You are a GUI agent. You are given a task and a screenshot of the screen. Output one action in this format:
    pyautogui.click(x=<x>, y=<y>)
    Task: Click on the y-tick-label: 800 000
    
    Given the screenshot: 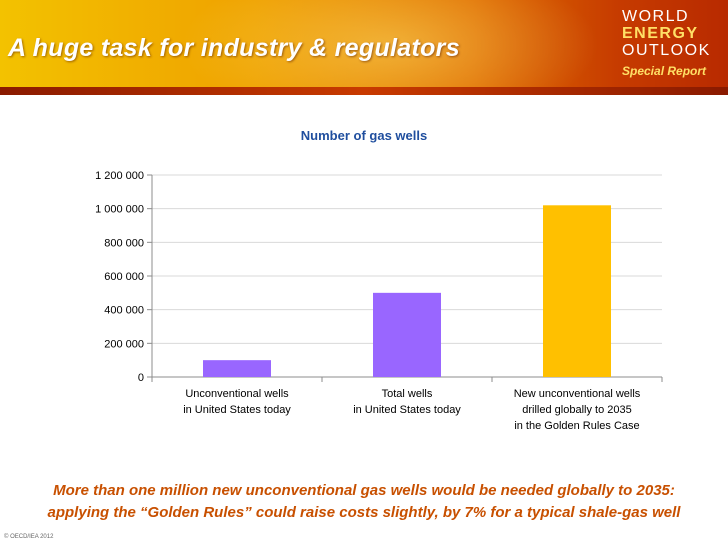 What is the action you would take?
    pyautogui.click(x=124, y=243)
    